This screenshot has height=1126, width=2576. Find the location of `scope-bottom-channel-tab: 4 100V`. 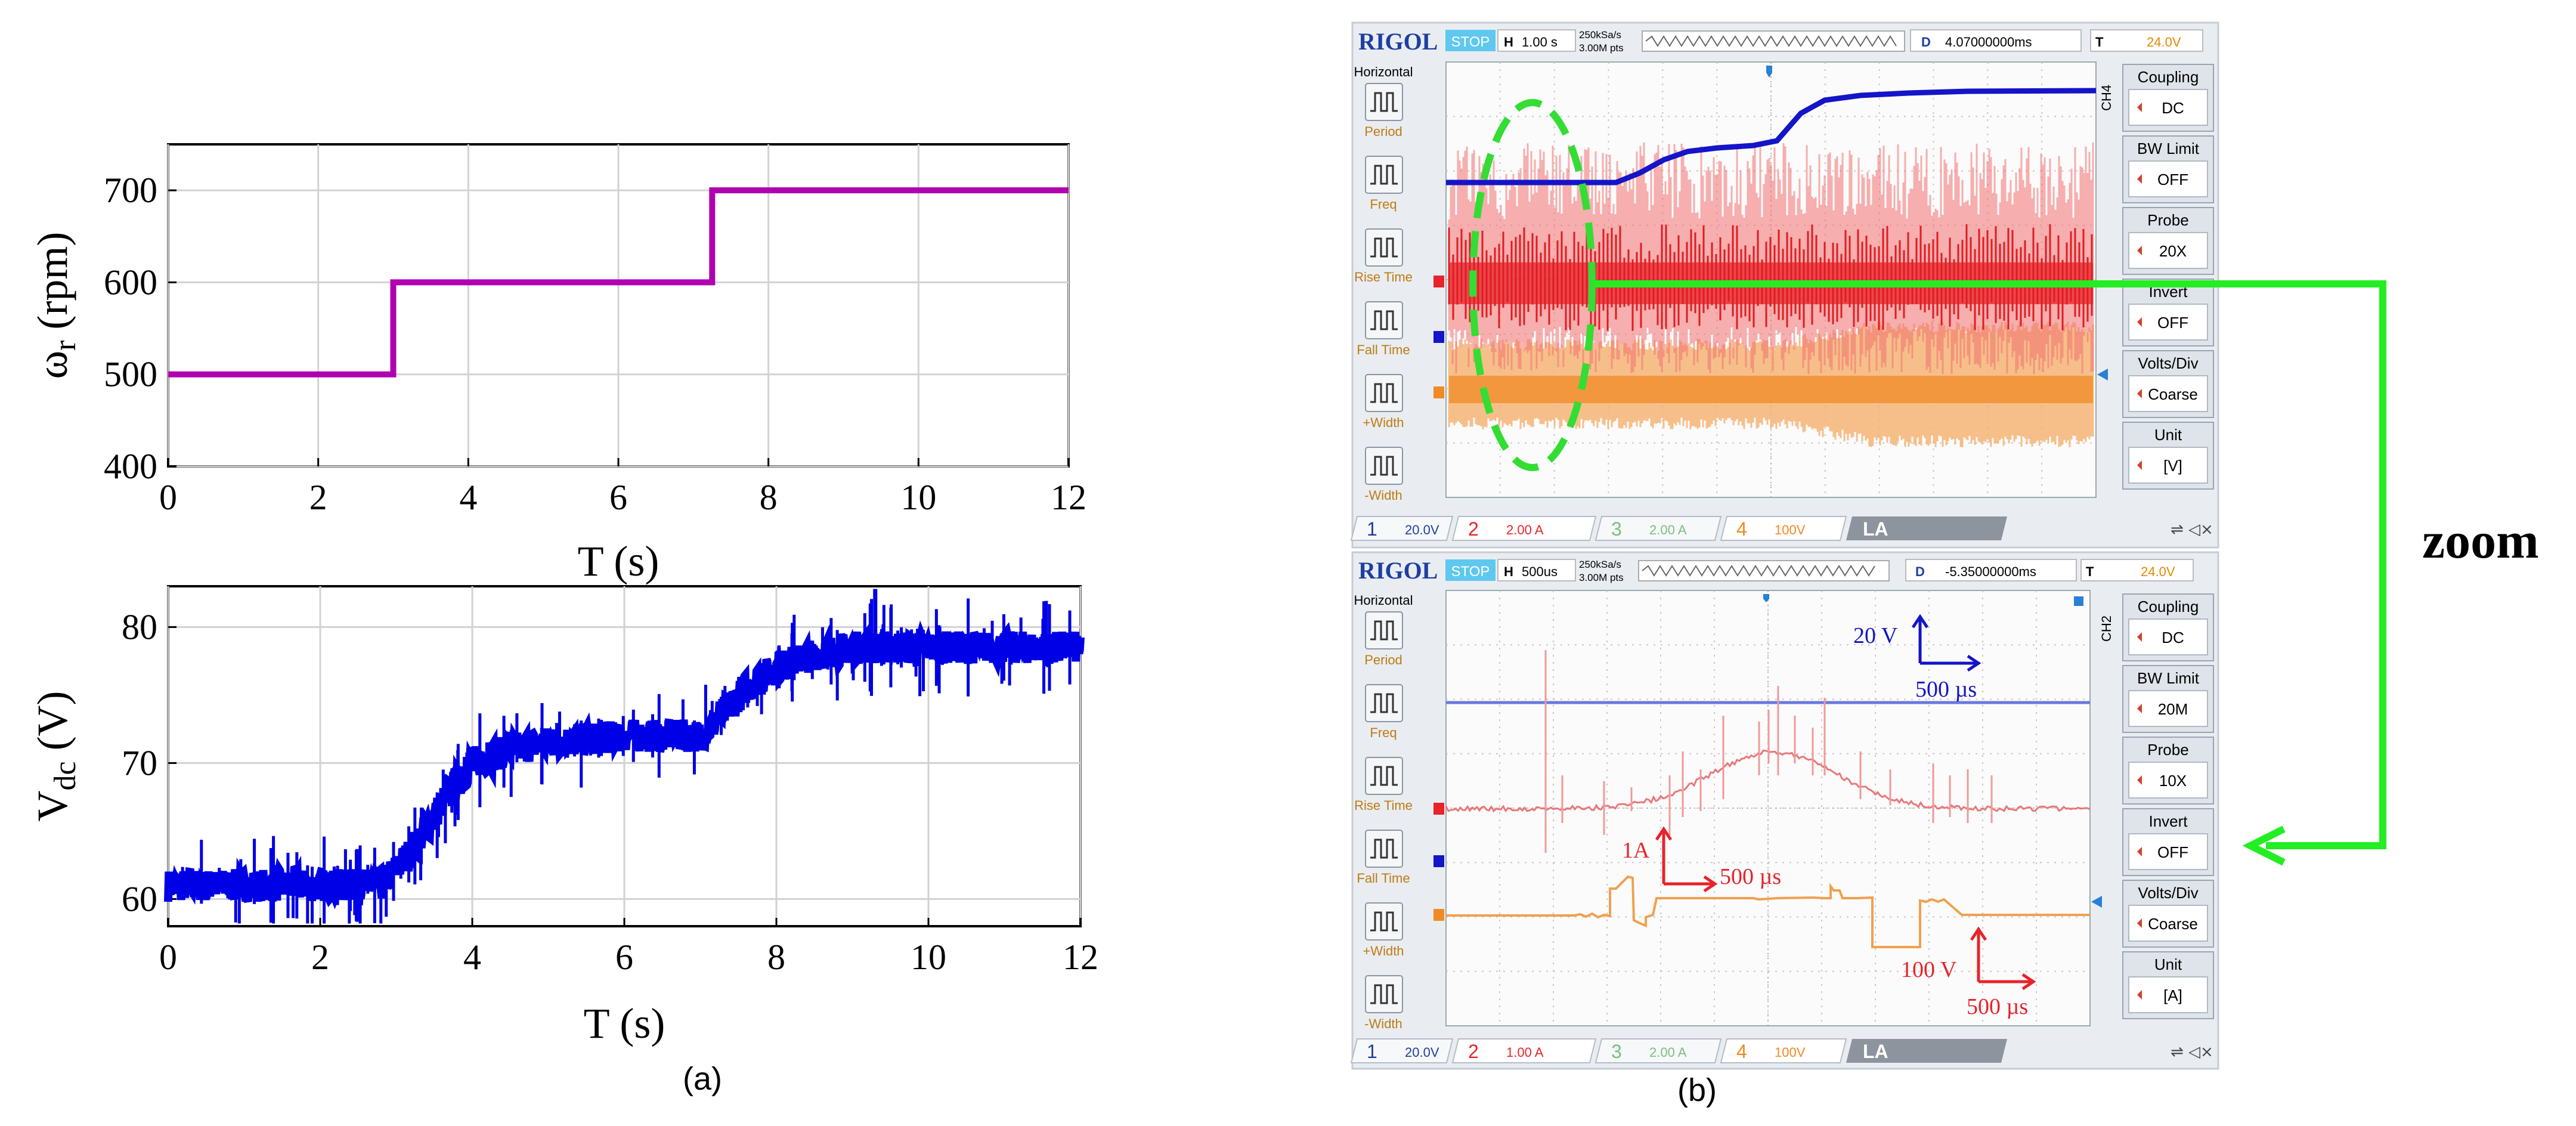

scope-bottom-channel-tab: 4 100V is located at coordinates (1784, 1050).